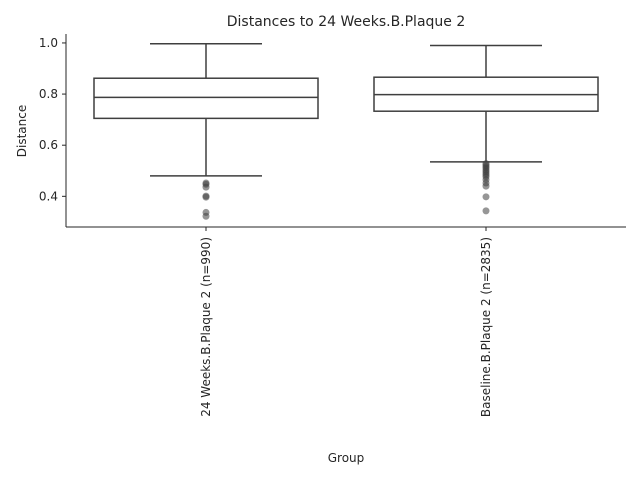  I want to click on y-tick-label: 0.8, so click(48, 94).